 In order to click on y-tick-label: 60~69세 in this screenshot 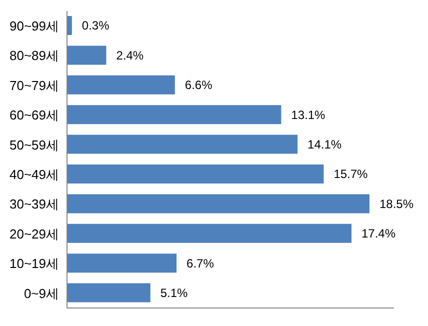, I will do `click(34, 115)`.